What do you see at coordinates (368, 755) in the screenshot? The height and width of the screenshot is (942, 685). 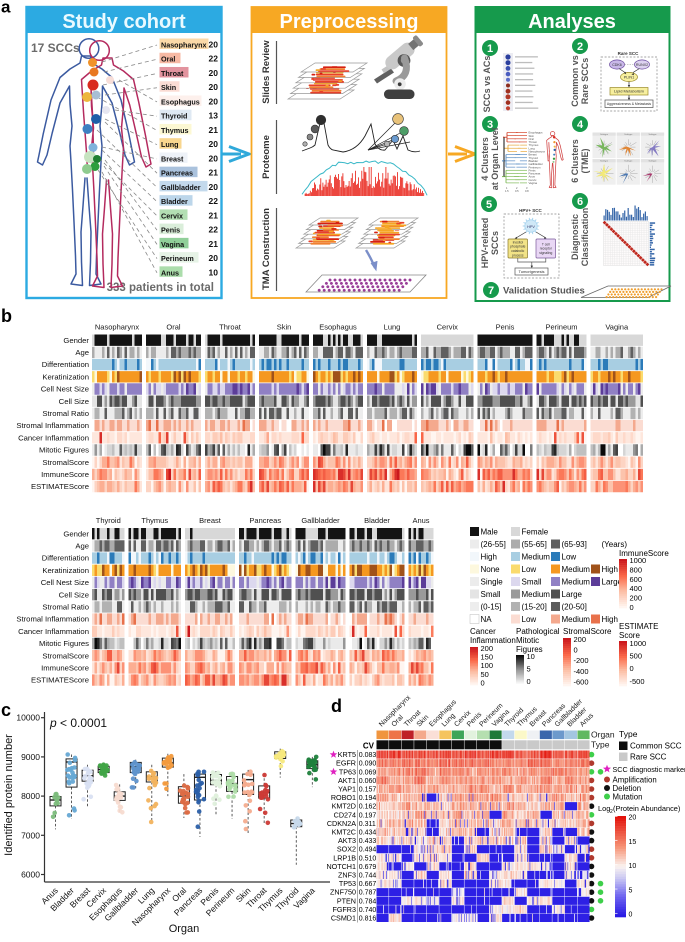 I see `svg-text: 0.083` at bounding box center [368, 755].